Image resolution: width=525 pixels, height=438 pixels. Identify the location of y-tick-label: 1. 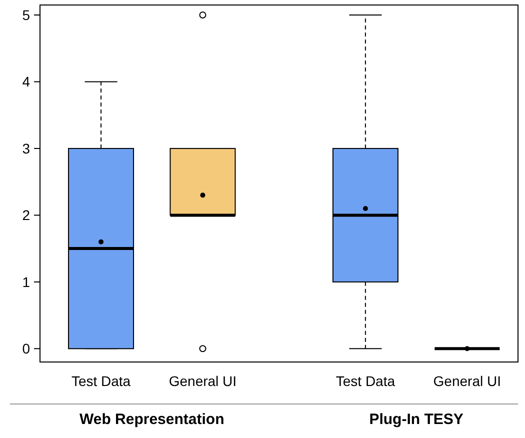
(26, 282).